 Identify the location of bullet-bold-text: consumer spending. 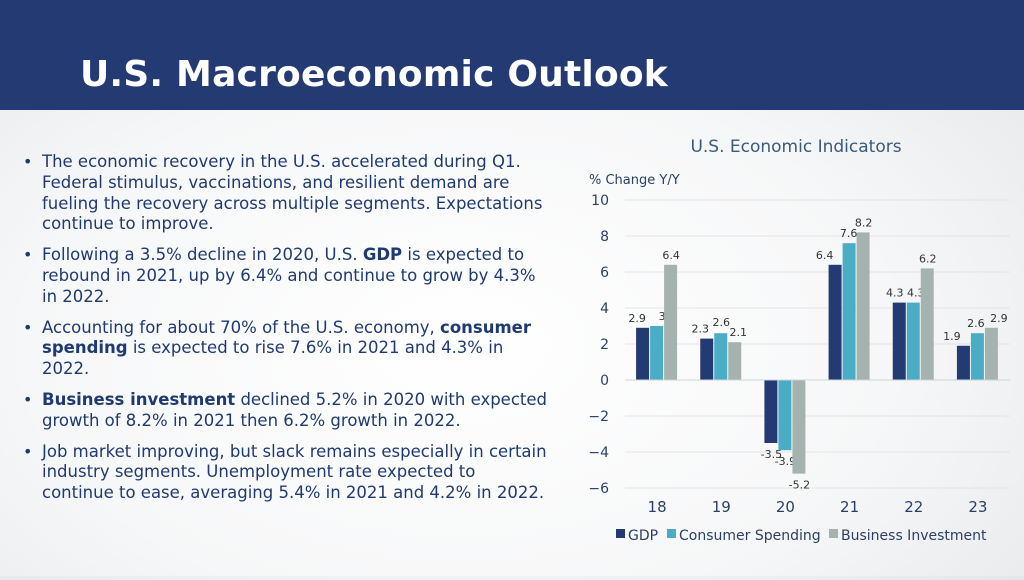
(286, 337).